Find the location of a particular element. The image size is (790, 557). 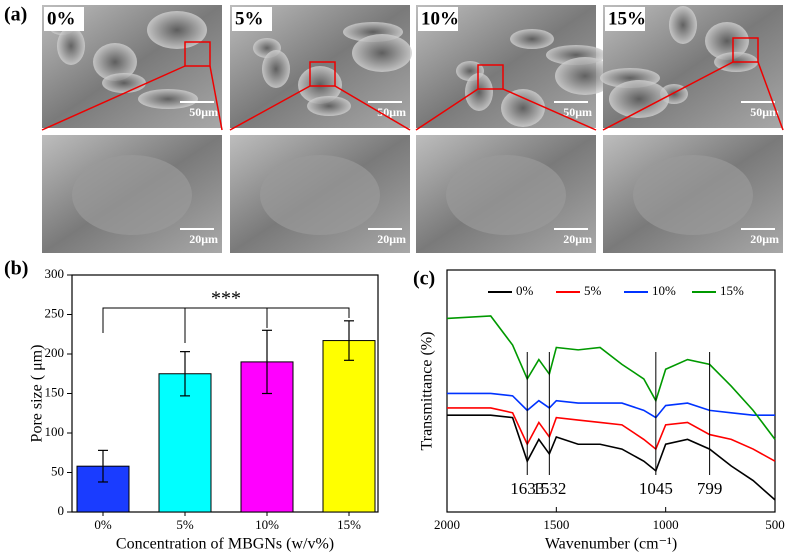

x-tick-label: 0% is located at coordinates (103, 524).